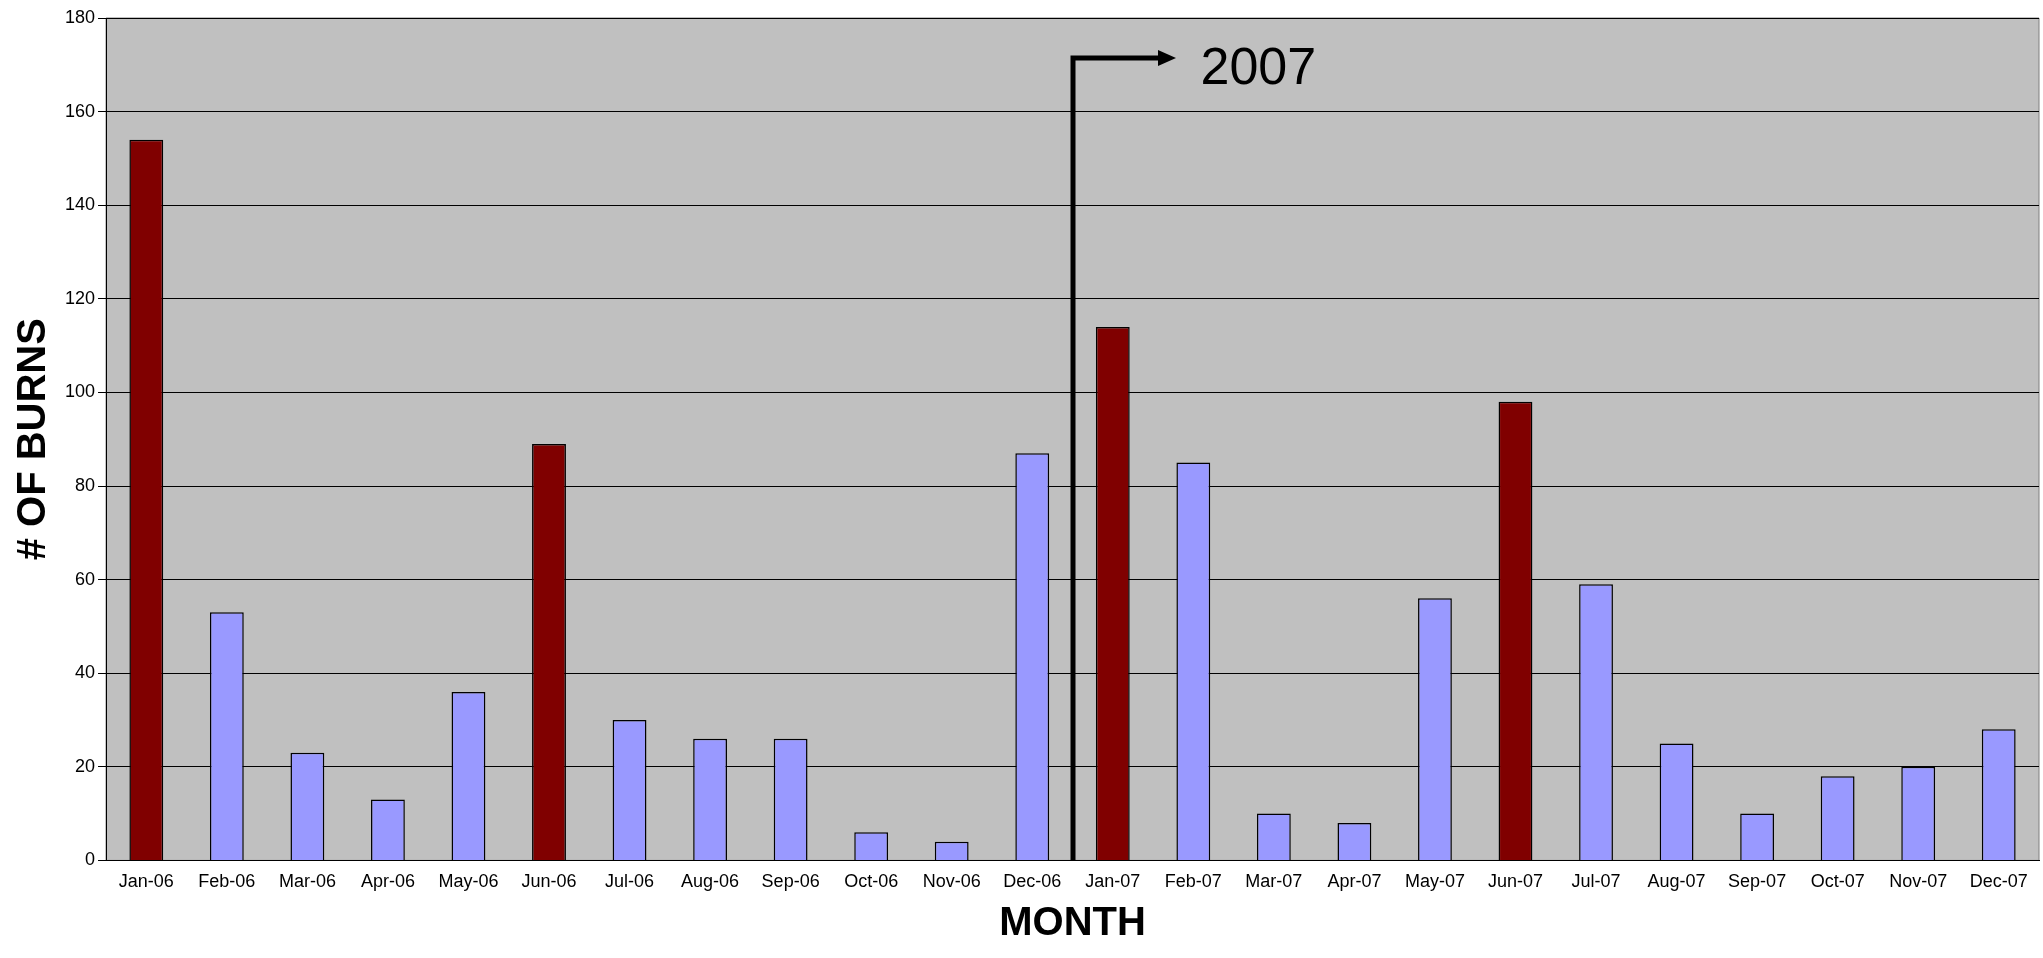  What do you see at coordinates (387, 881) in the screenshot?
I see `x-tick-label: Apr-06` at bounding box center [387, 881].